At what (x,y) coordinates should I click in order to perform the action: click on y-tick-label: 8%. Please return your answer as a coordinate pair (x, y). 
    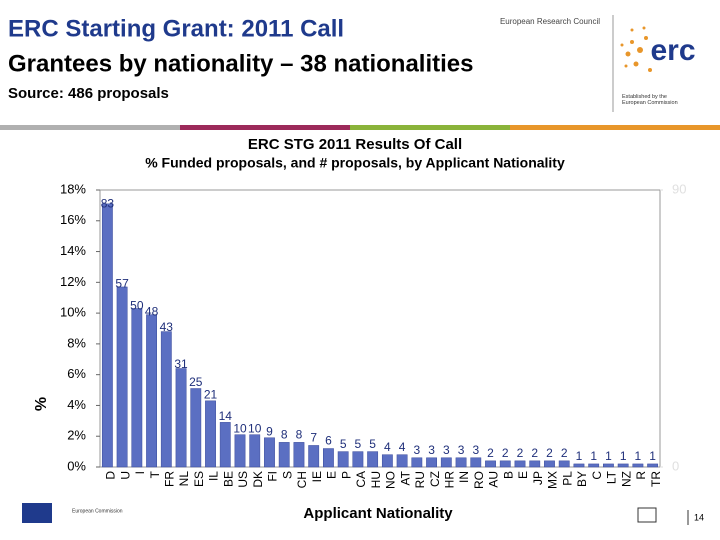
    Looking at the image, I should click on (76, 342).